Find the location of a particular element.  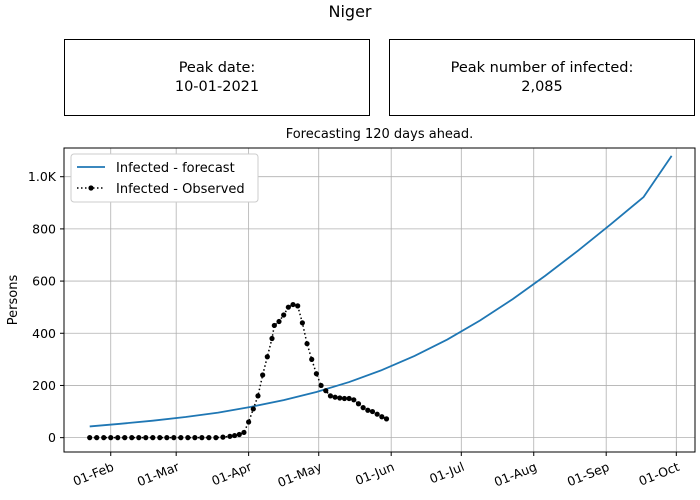

x-tick-label: 01-Feb is located at coordinates (93, 474).